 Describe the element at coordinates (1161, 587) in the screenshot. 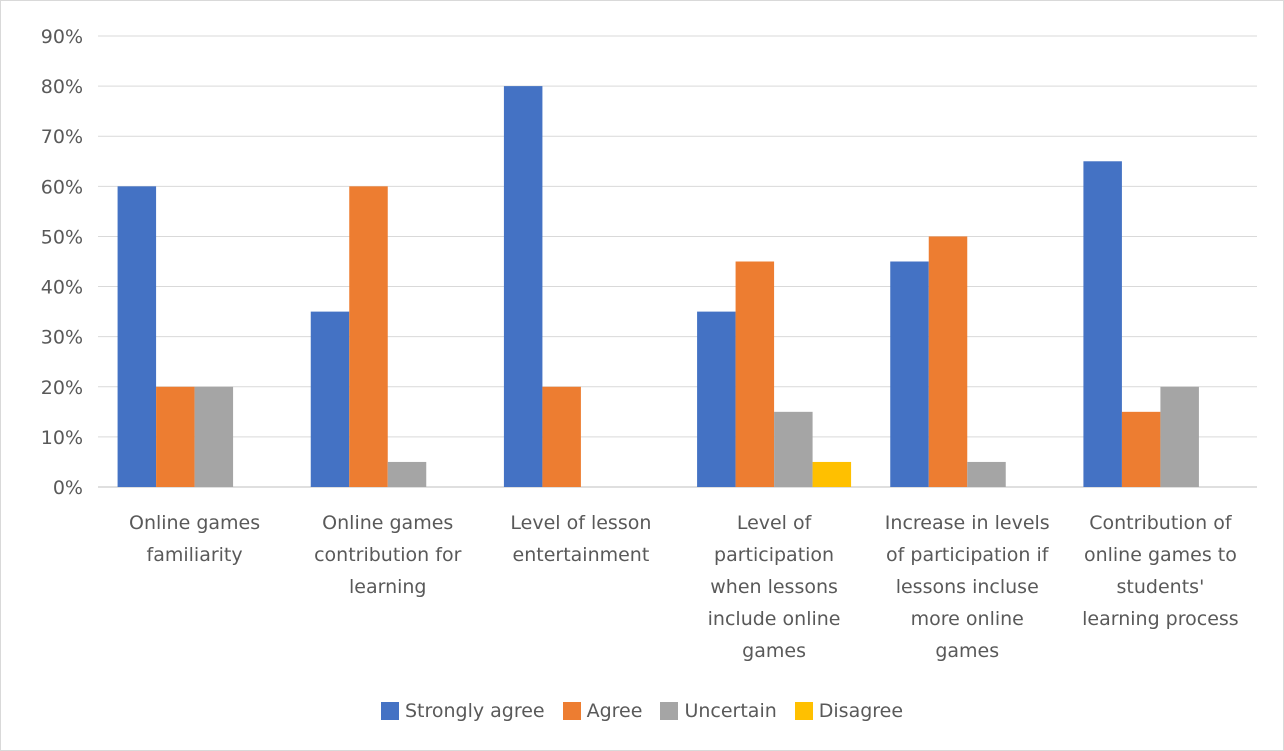

I see `x-category-label: students'` at that location.